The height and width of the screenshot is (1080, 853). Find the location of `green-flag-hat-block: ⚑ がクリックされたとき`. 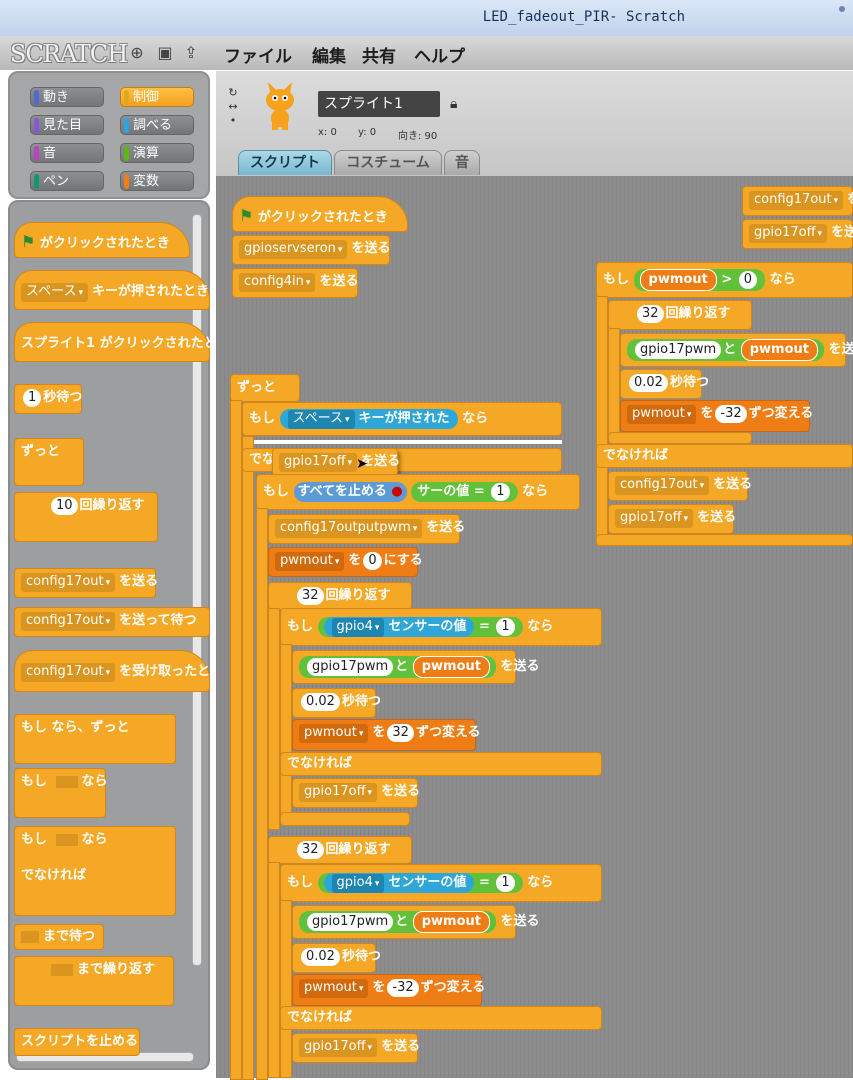

green-flag-hat-block: ⚑ がクリックされたとき is located at coordinates (320, 214).